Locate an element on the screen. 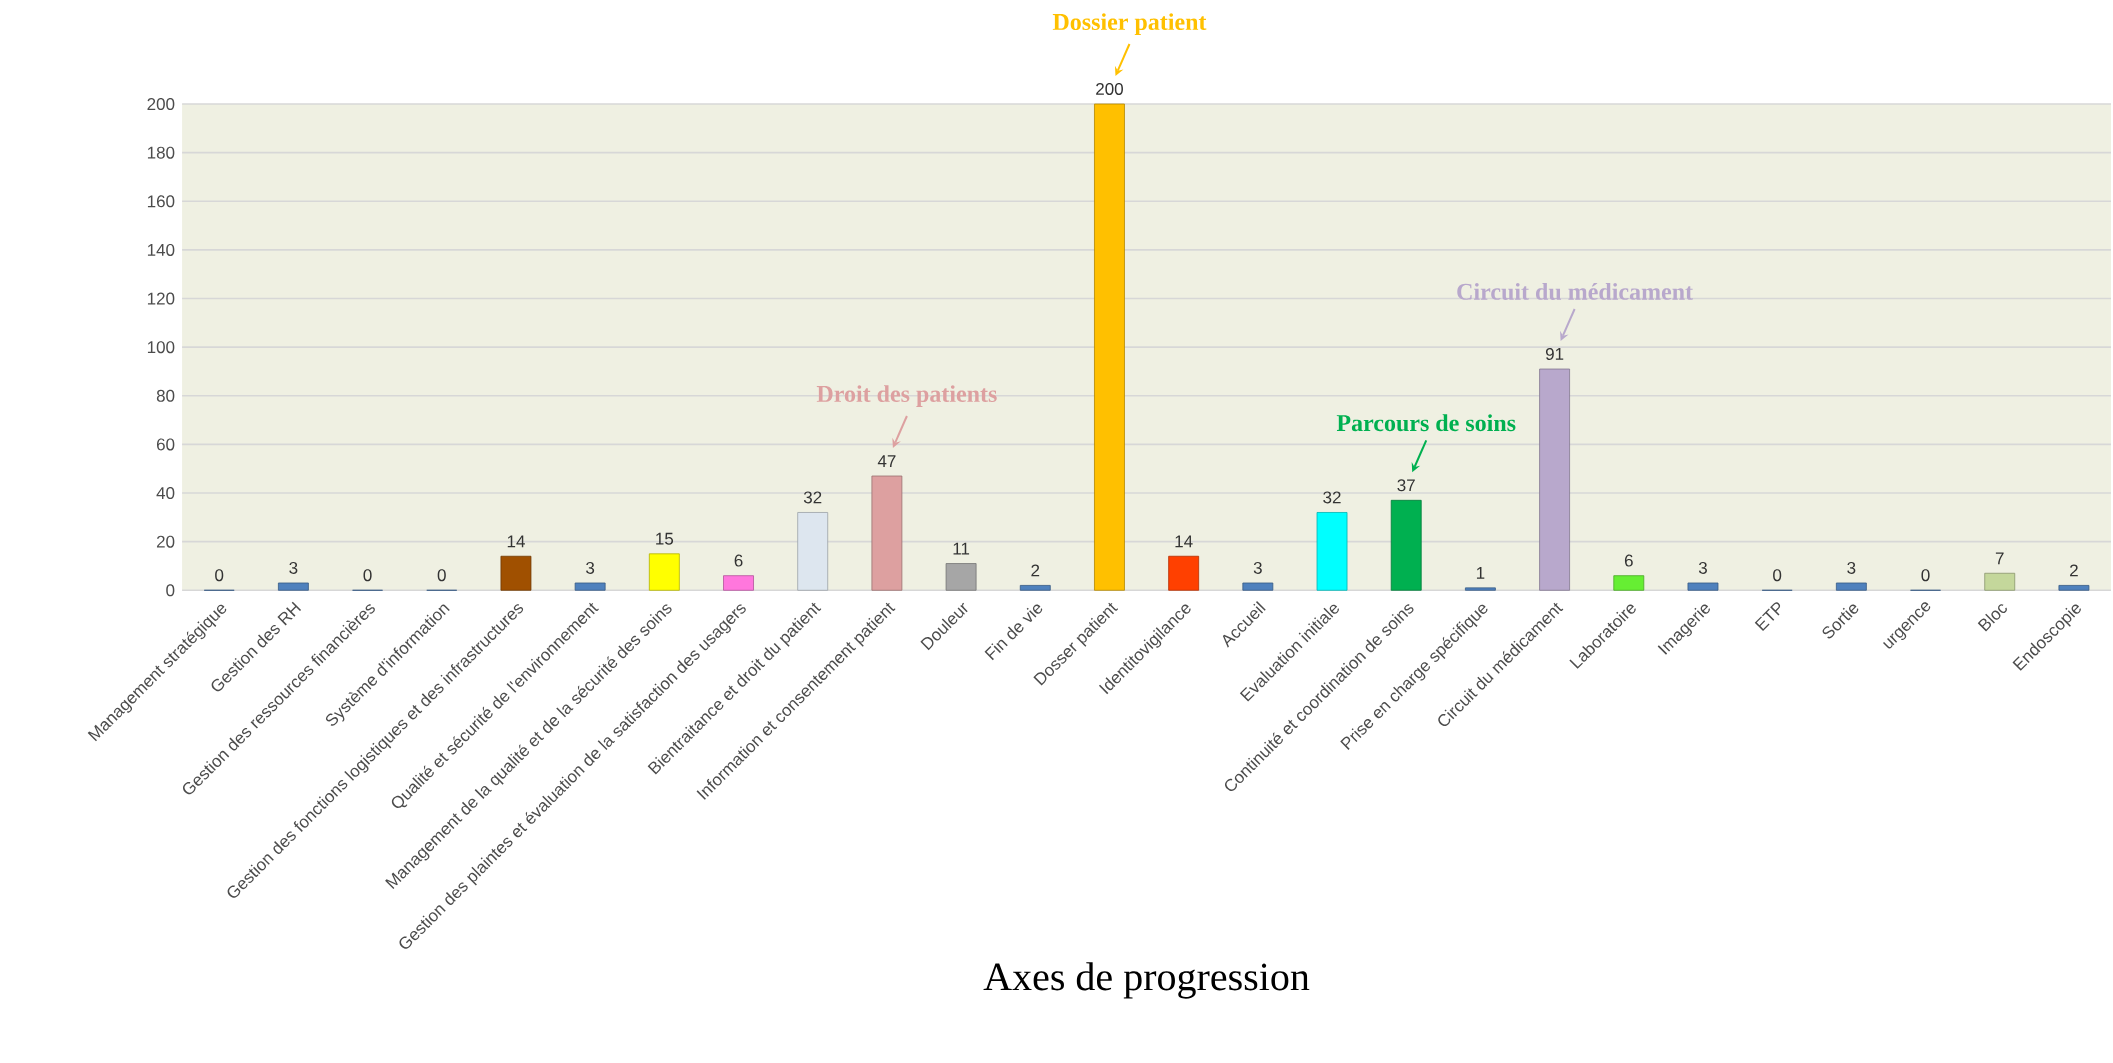  data-label: 47 is located at coordinates (886, 461).